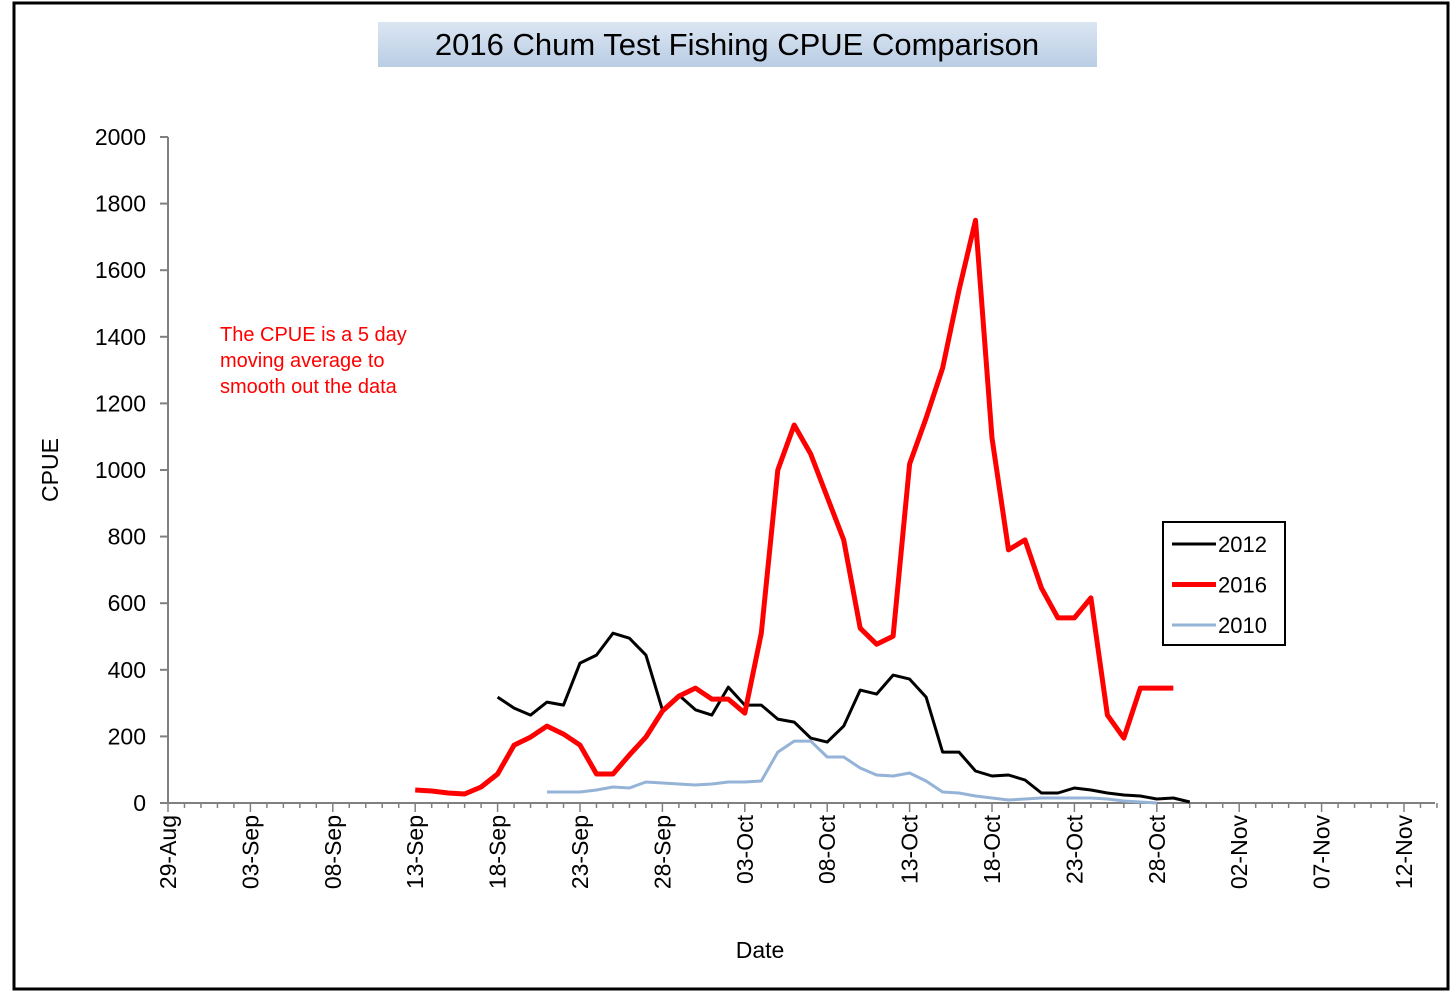 This screenshot has height=992, width=1451. Describe the element at coordinates (168, 852) in the screenshot. I see `x-tick-label: 29-Aug` at that location.